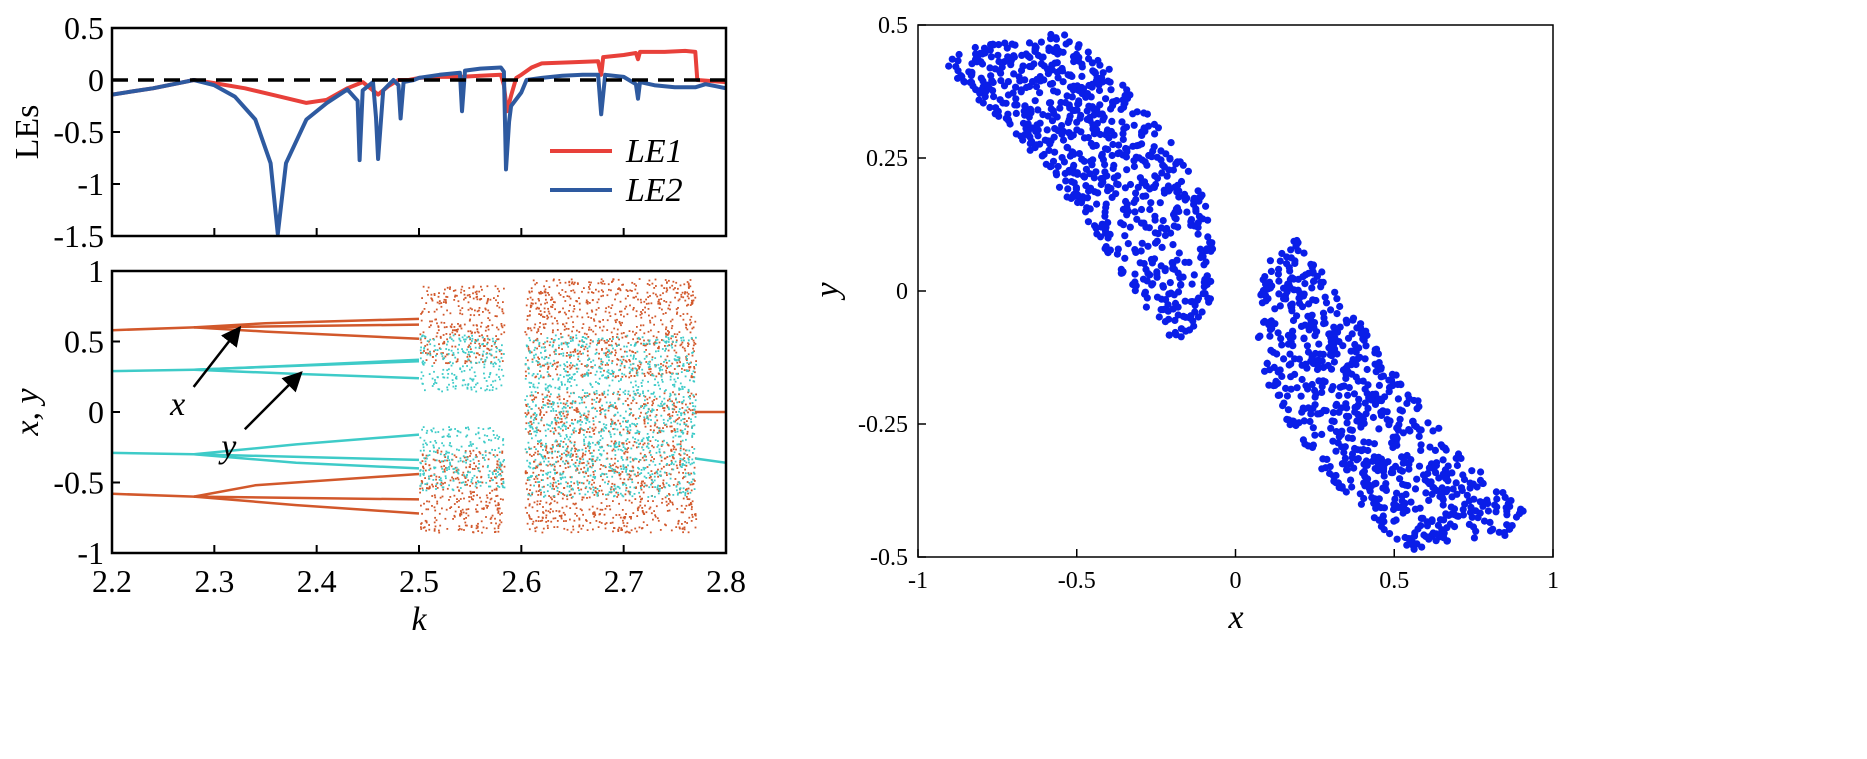 The width and height of the screenshot is (1867, 759). Describe the element at coordinates (78, 483) in the screenshot. I see `bifurcation-ytick-label: -0.5` at that location.